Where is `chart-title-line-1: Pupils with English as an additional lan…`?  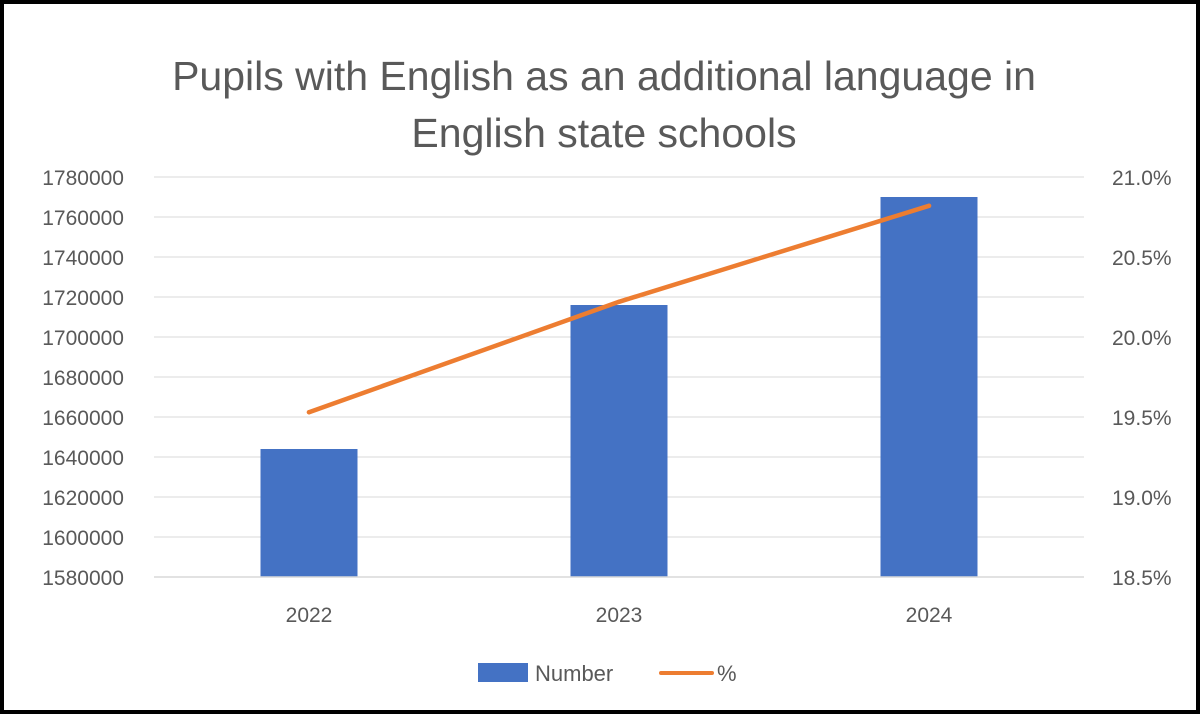 chart-title-line-1: Pupils with English as an additional lan… is located at coordinates (604, 76).